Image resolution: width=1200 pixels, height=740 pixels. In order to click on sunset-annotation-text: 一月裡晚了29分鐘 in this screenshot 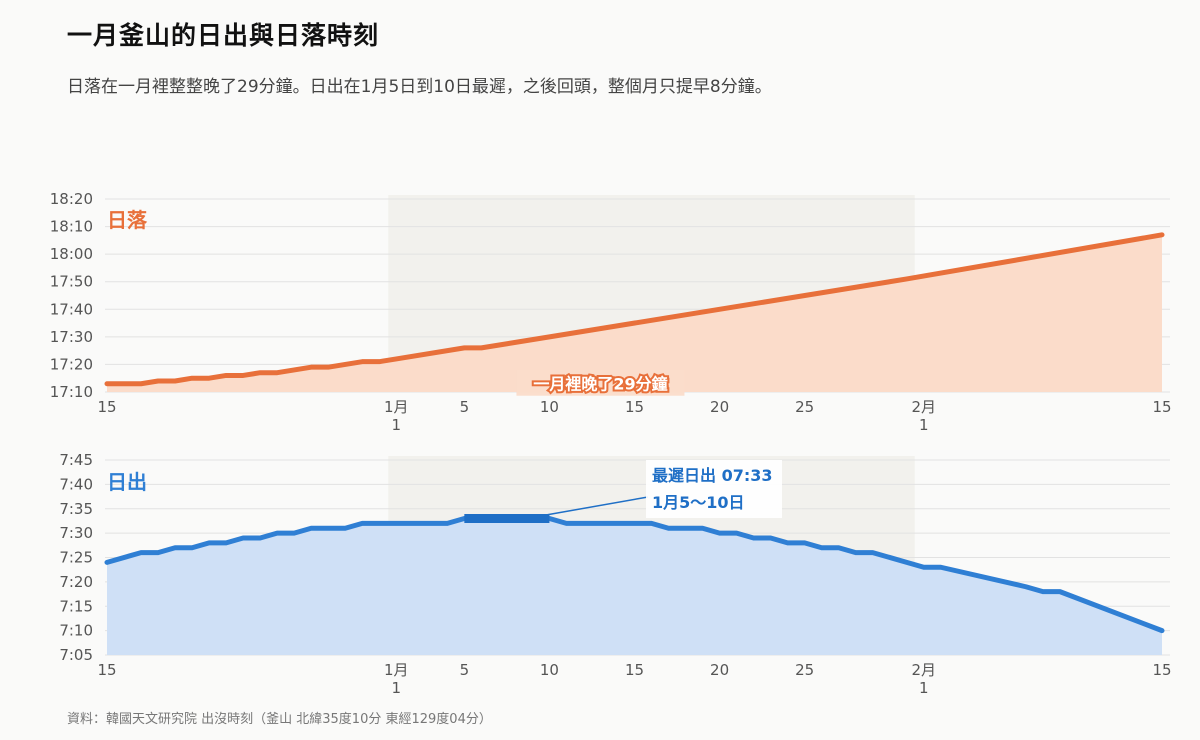, I will do `click(600, 384)`.